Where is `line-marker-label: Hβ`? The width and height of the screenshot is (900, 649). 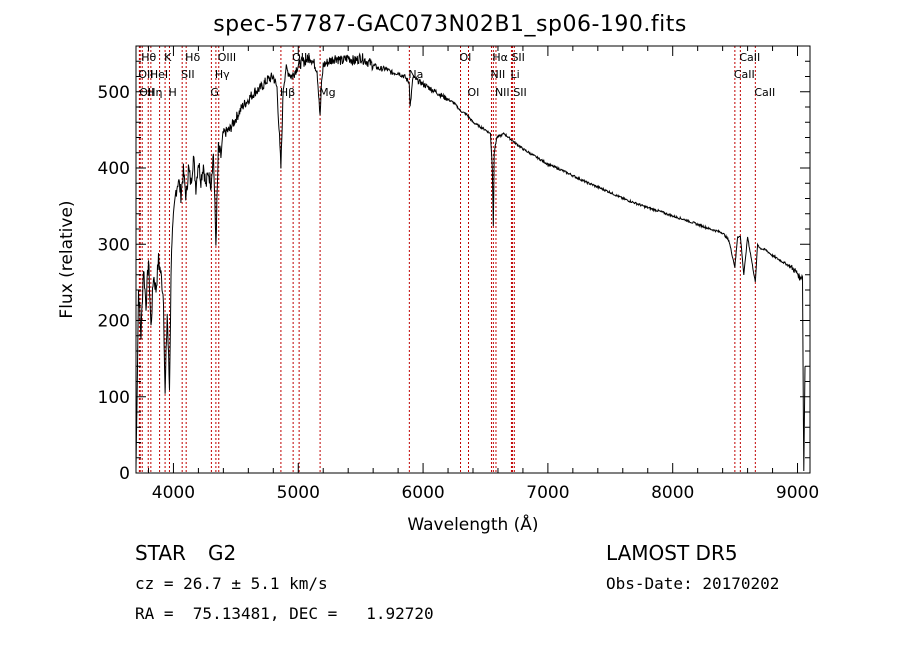 line-marker-label: Hβ is located at coordinates (287, 92).